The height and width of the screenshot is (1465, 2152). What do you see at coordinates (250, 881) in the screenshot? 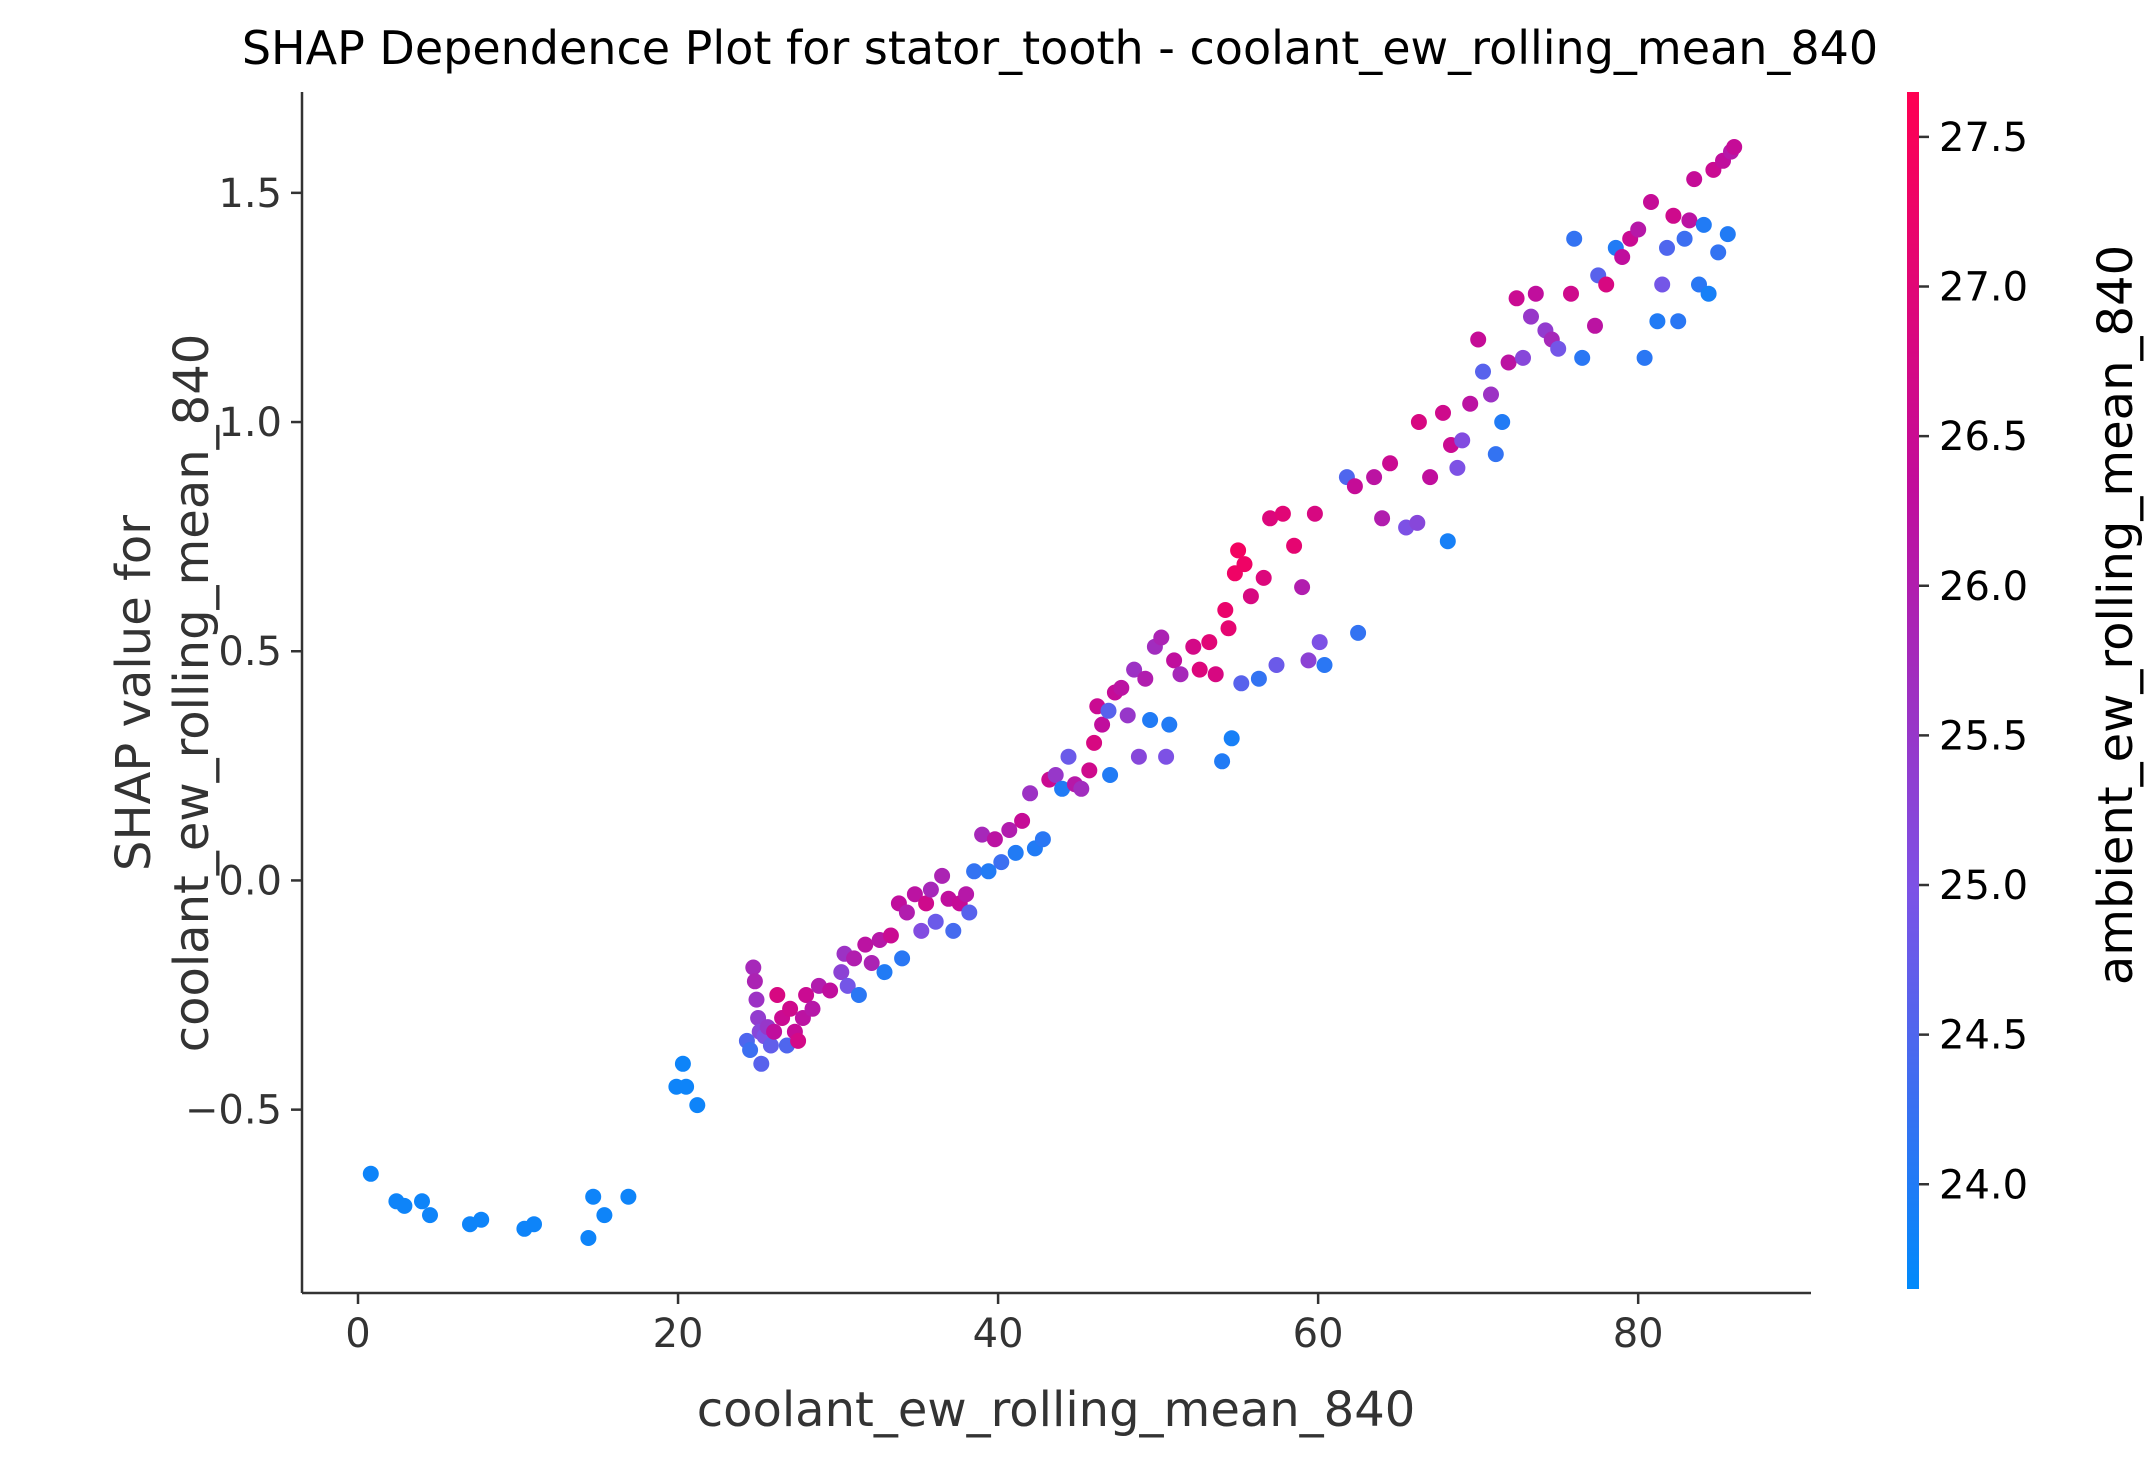
I see `y-tick-label: 0.0` at bounding box center [250, 881].